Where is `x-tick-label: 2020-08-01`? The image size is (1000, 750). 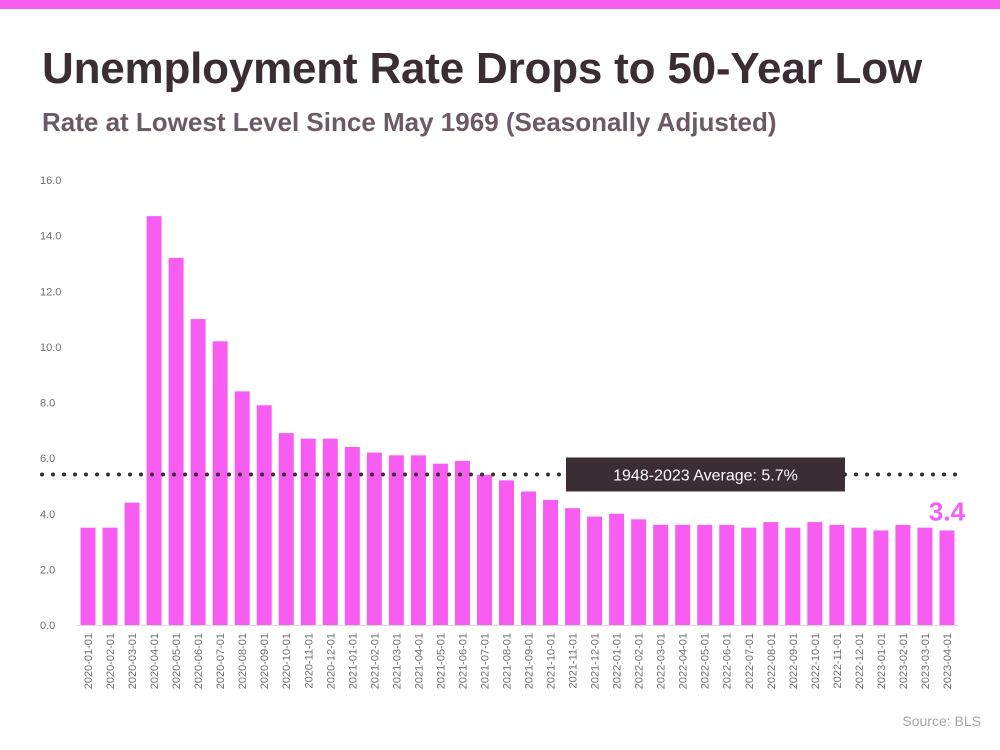
x-tick-label: 2020-08-01 is located at coordinates (243, 661).